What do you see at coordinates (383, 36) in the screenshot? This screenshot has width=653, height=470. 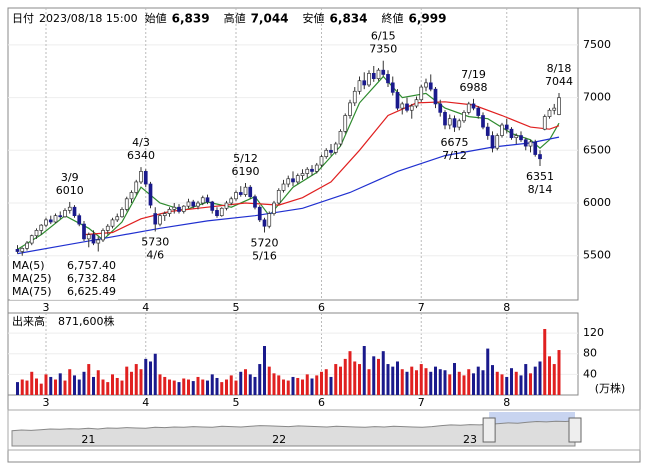 I see `annotation-date: 6/15` at bounding box center [383, 36].